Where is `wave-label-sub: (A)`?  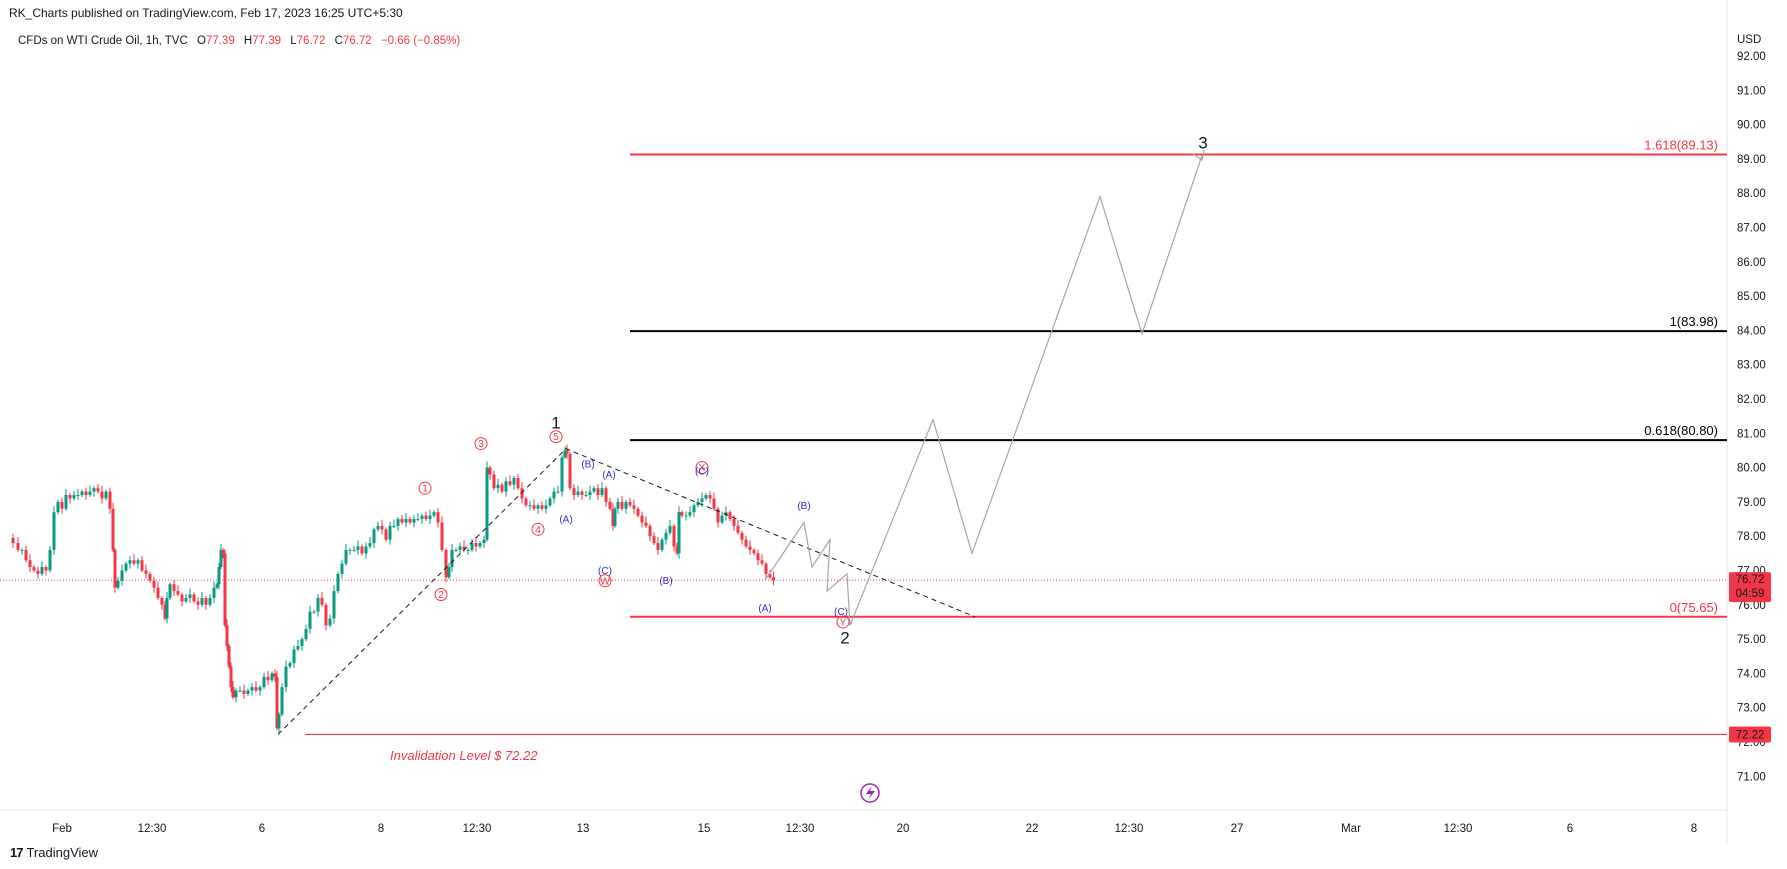
wave-label-sub: (A) is located at coordinates (608, 475).